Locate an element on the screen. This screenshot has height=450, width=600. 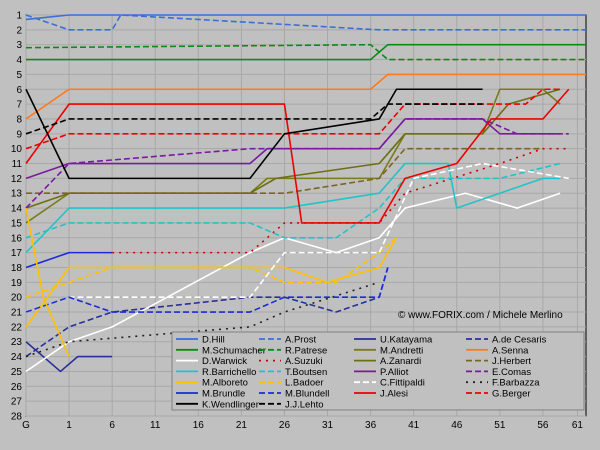
series-line-a-senna is located at coordinates (305, 96).